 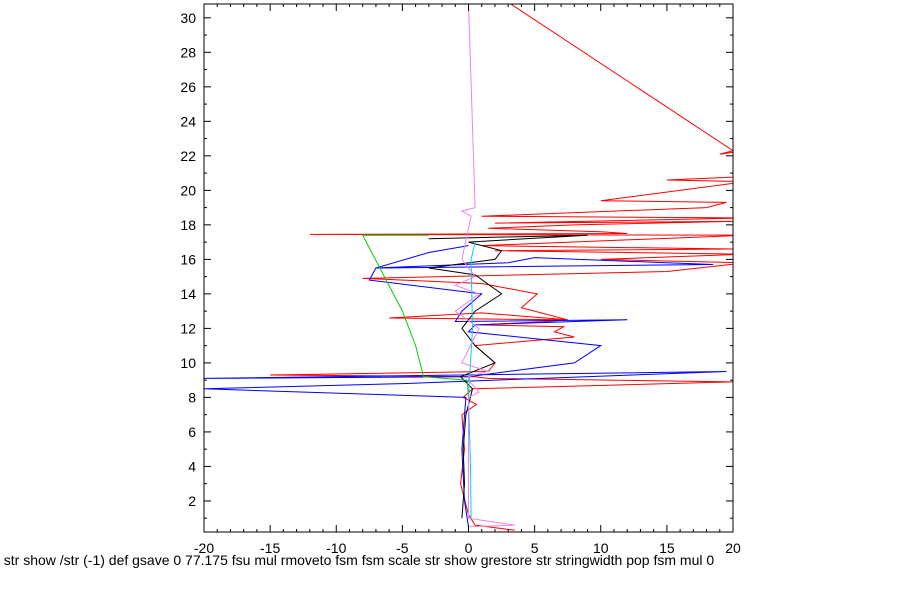 I want to click on y-tick-label: 18, so click(x=188, y=225).